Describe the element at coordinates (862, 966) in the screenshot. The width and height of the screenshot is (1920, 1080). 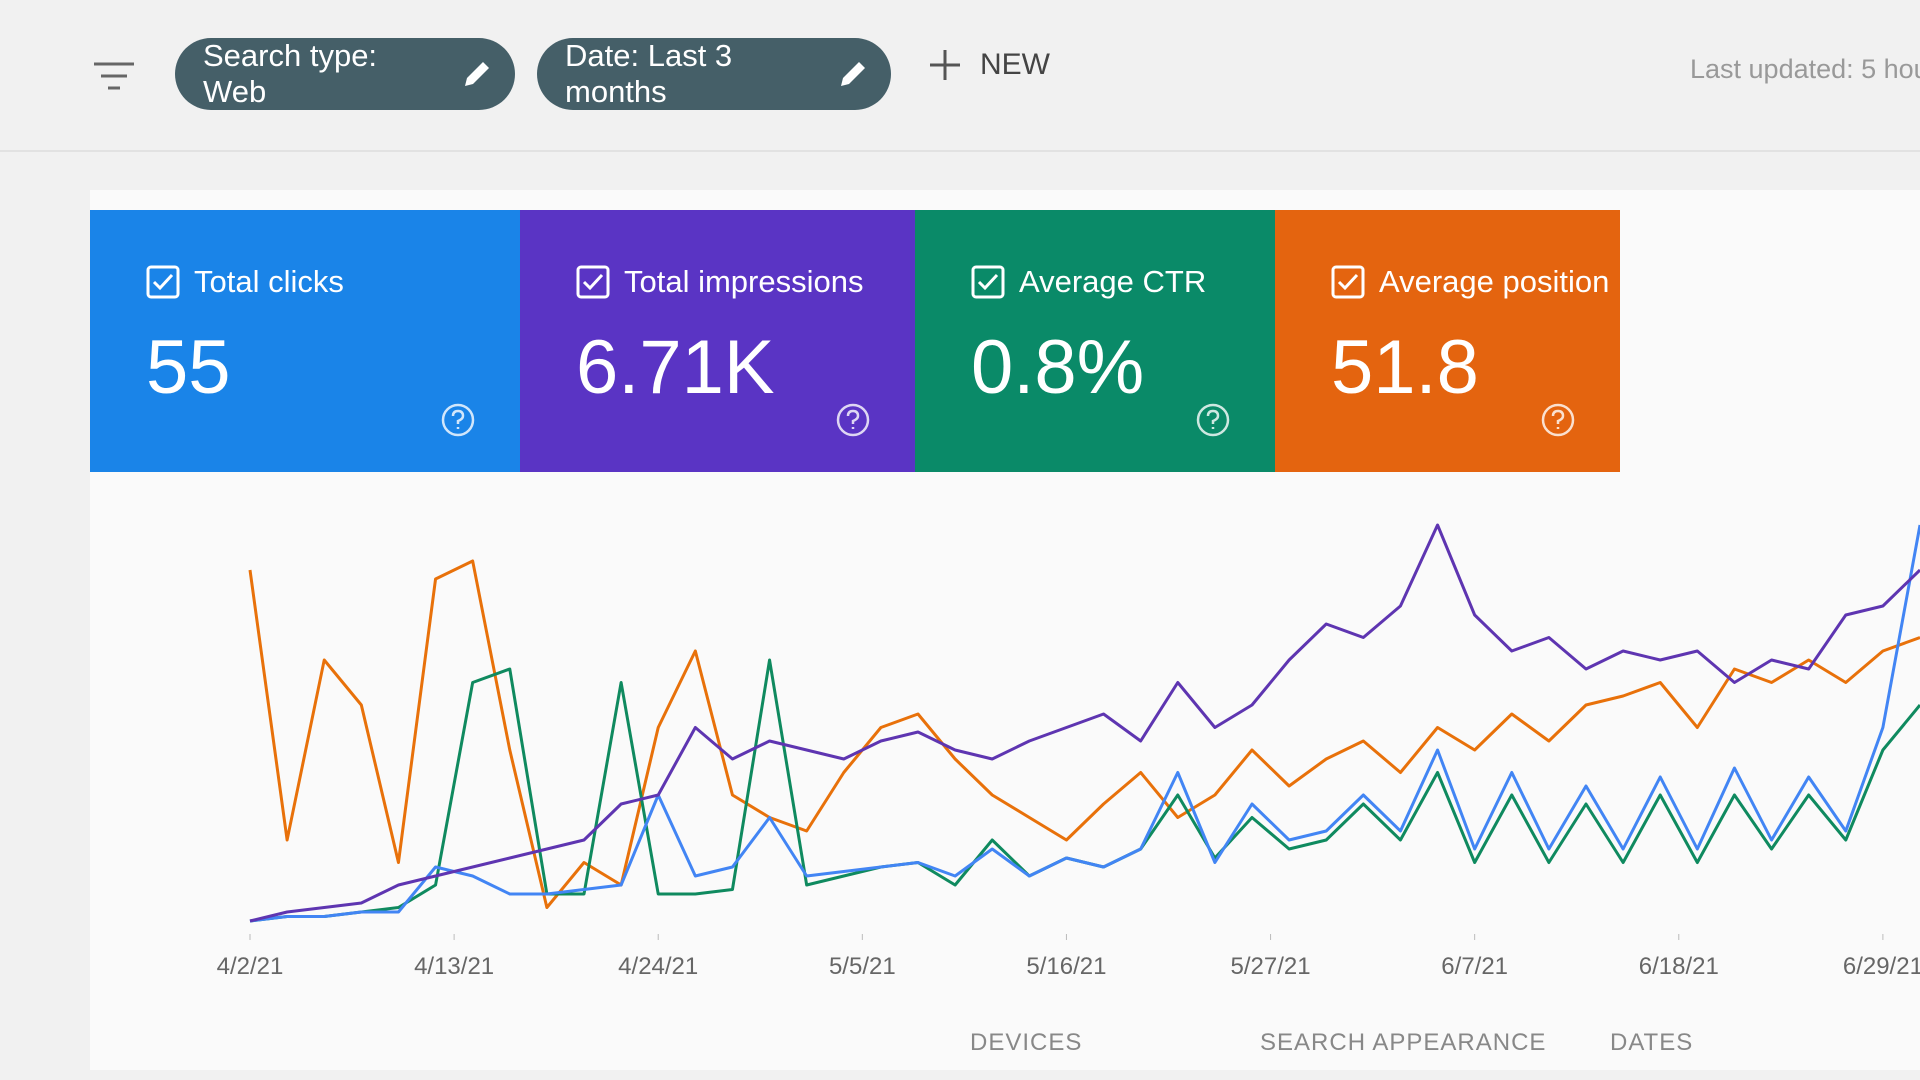
I see `x-tick-label: 5/5/21` at that location.